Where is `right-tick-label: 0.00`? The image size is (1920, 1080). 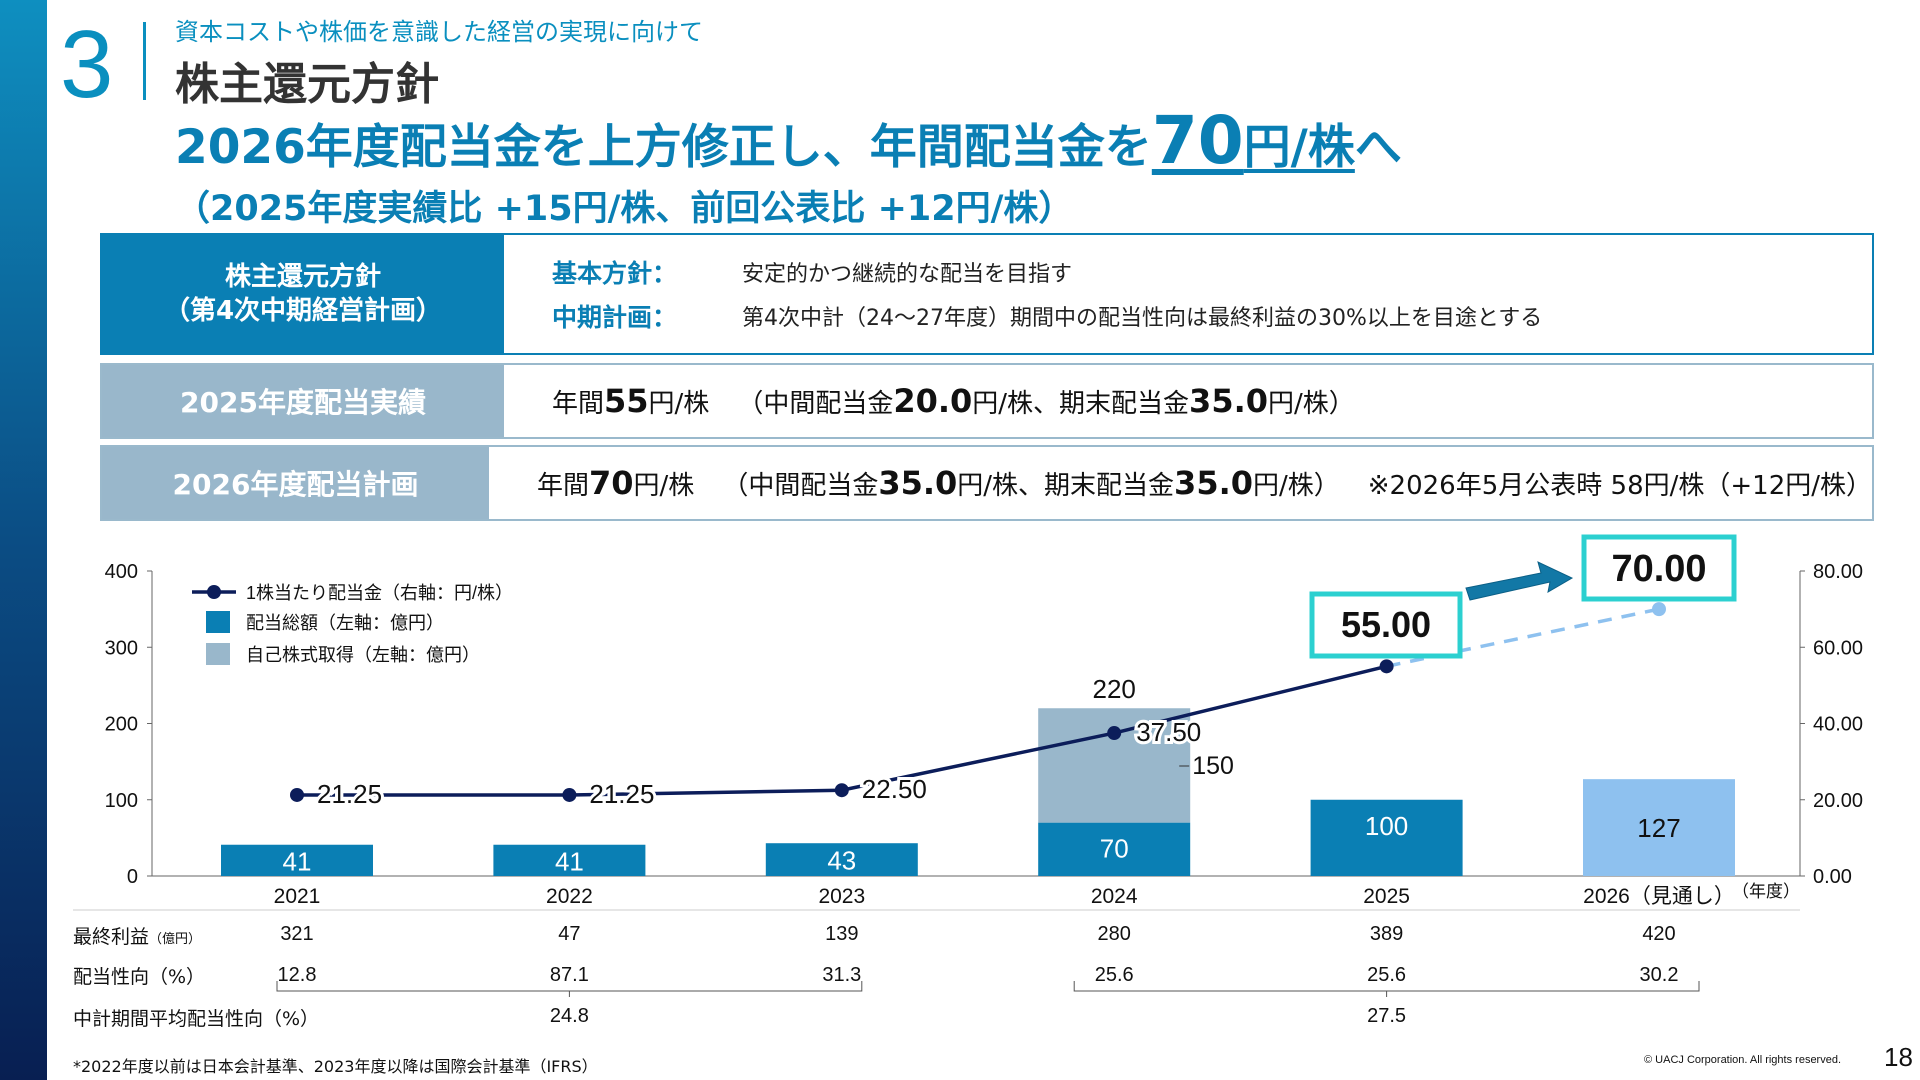
right-tick-label: 0.00 is located at coordinates (1832, 877).